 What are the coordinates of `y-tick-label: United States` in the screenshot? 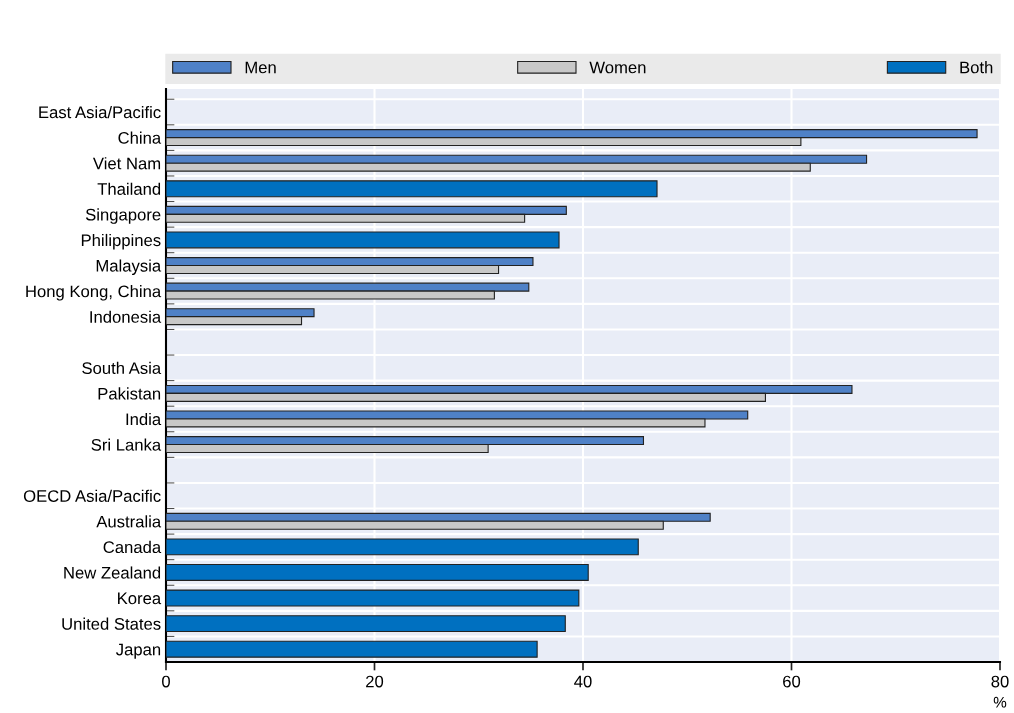 It's located at (111, 623).